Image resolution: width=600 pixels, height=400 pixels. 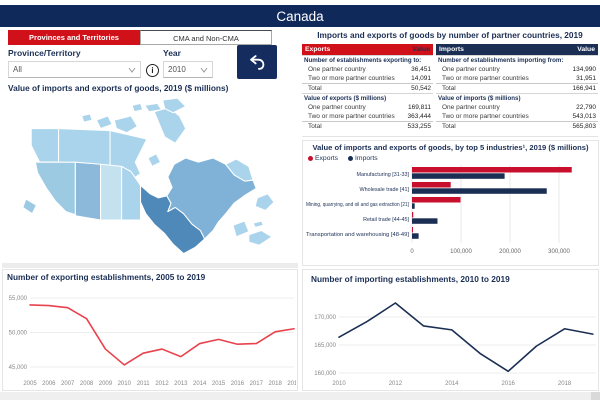 What do you see at coordinates (383, 175) in the screenshot?
I see `svg-text: Manufacturing [31-33]` at bounding box center [383, 175].